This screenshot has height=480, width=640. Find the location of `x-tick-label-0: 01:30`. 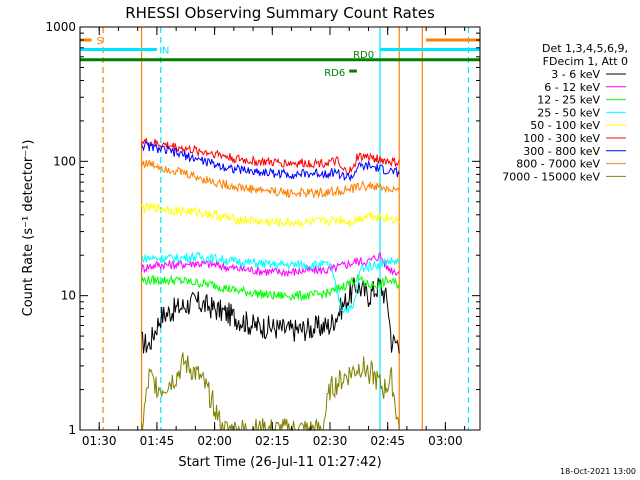

x-tick-label-0: 01:30 is located at coordinates (99, 441).